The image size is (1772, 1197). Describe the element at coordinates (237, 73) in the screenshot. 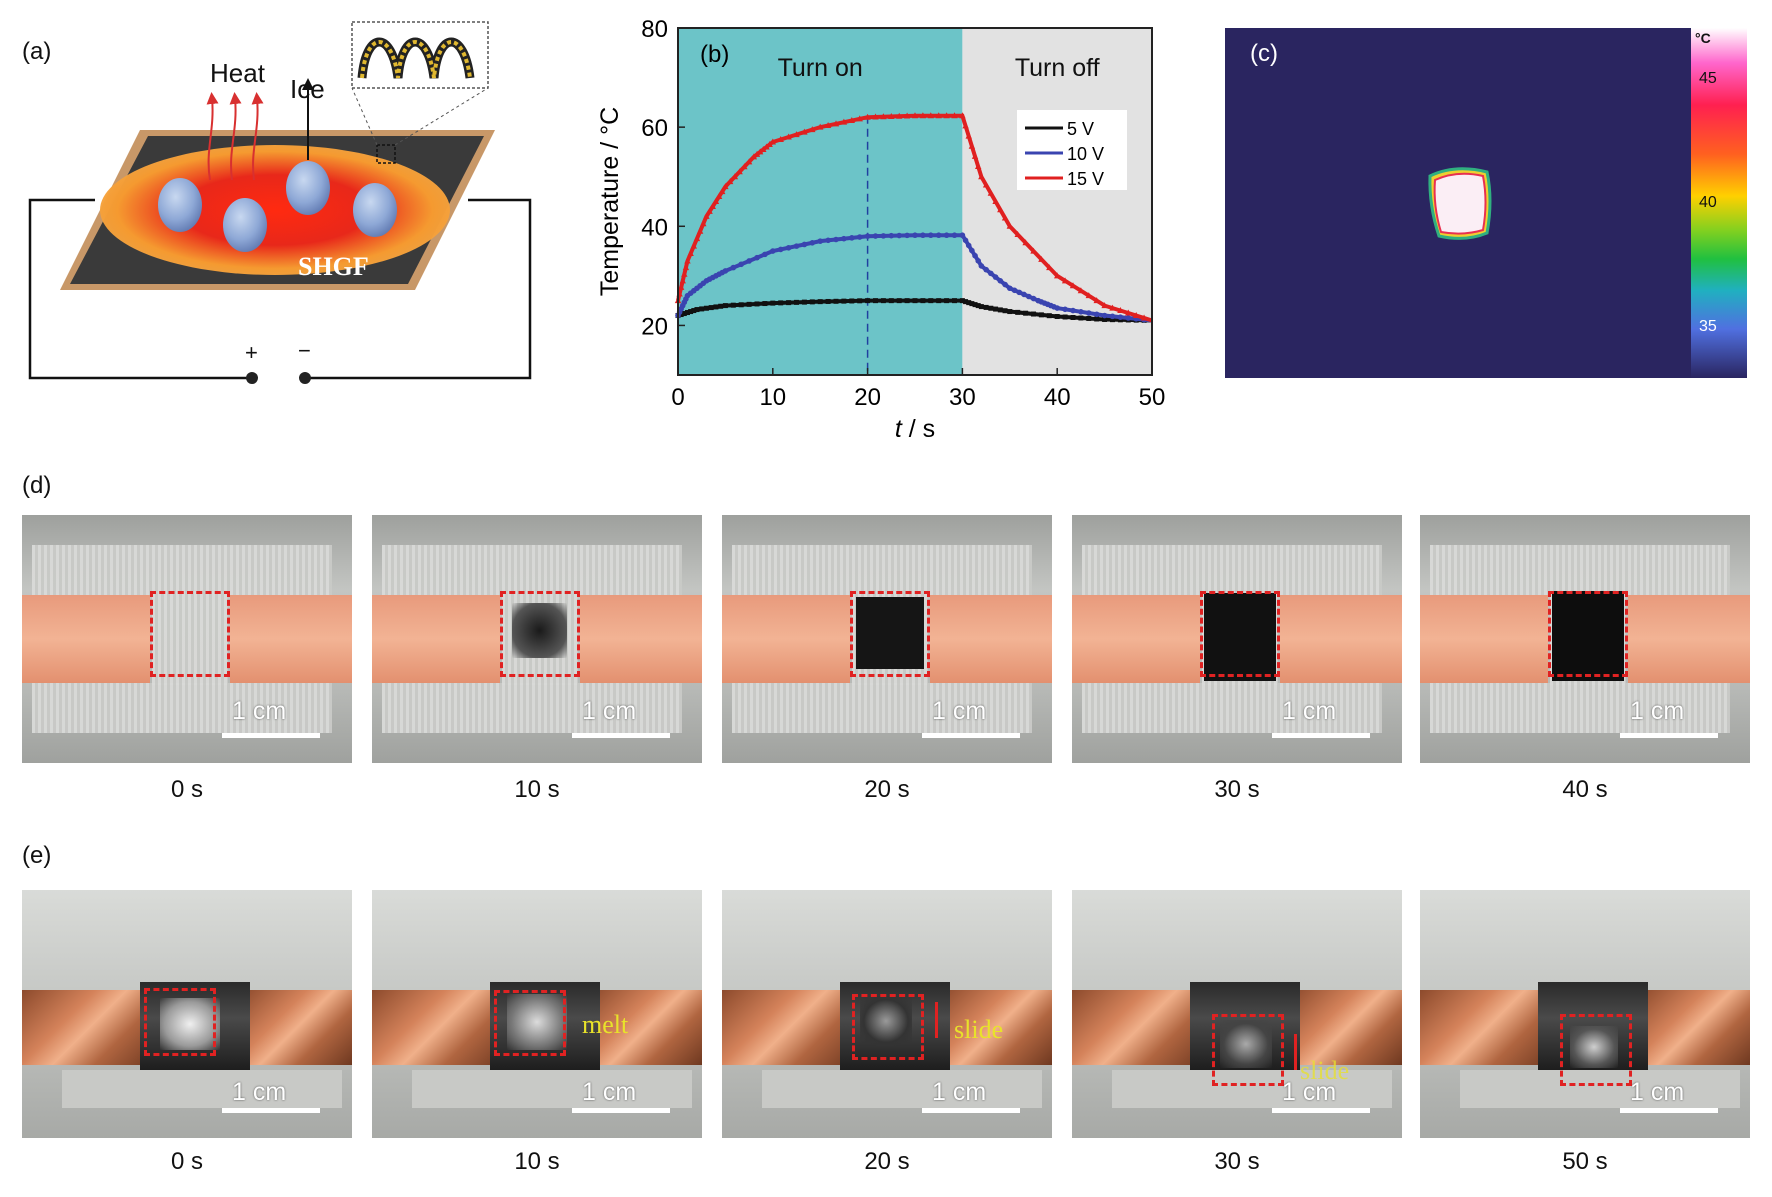

I see `heat-label: Heat` at that location.